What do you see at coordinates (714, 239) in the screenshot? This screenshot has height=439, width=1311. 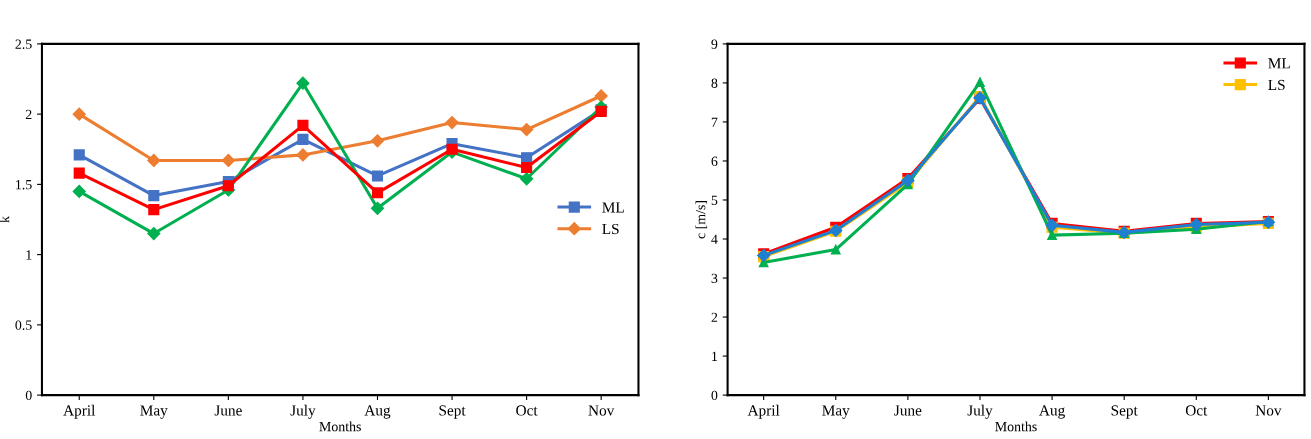 I see `y-tick-label: 4` at bounding box center [714, 239].